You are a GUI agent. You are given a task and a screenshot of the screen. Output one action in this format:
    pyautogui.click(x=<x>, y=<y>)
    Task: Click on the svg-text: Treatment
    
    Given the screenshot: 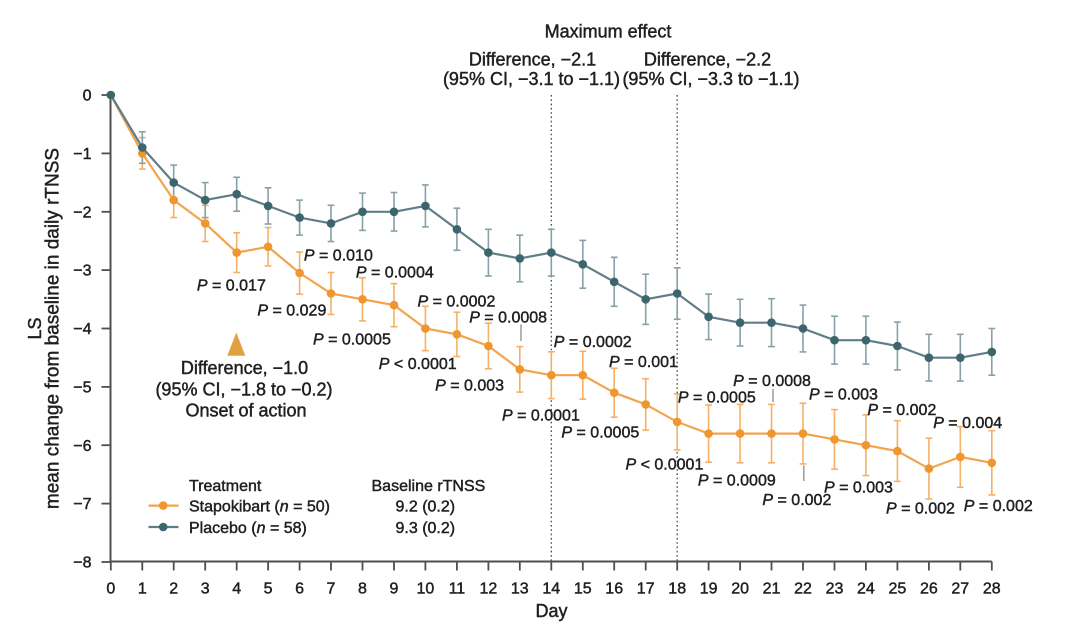 What is the action you would take?
    pyautogui.click(x=225, y=486)
    